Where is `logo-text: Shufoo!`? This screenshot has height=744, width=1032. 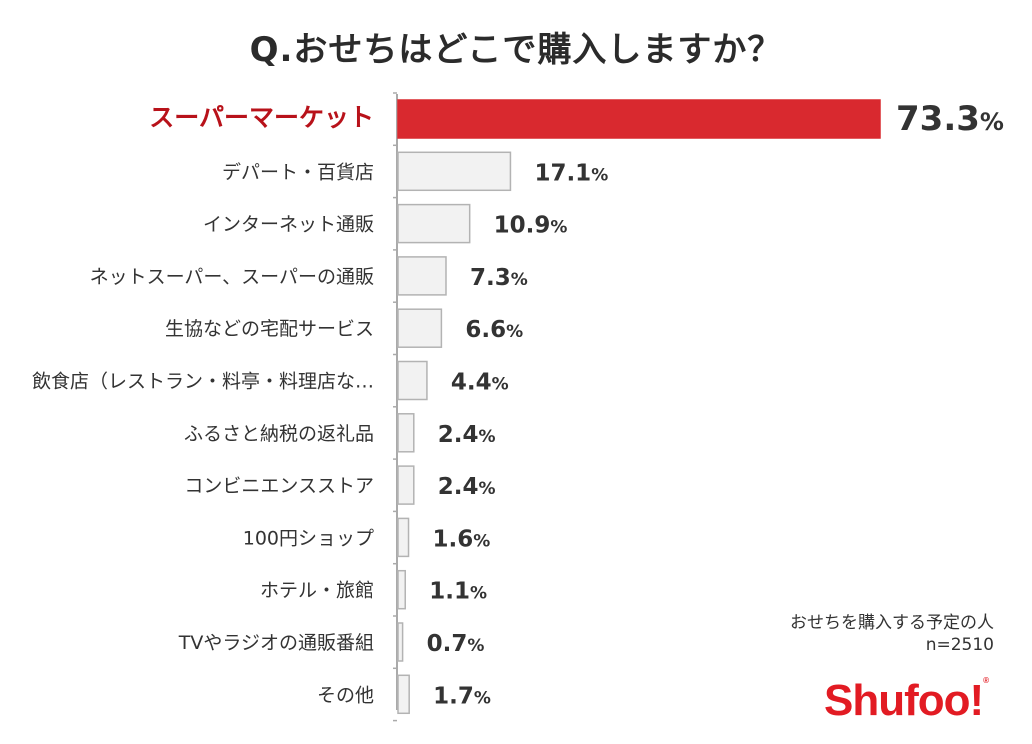 logo-text: Shufoo! is located at coordinates (904, 700).